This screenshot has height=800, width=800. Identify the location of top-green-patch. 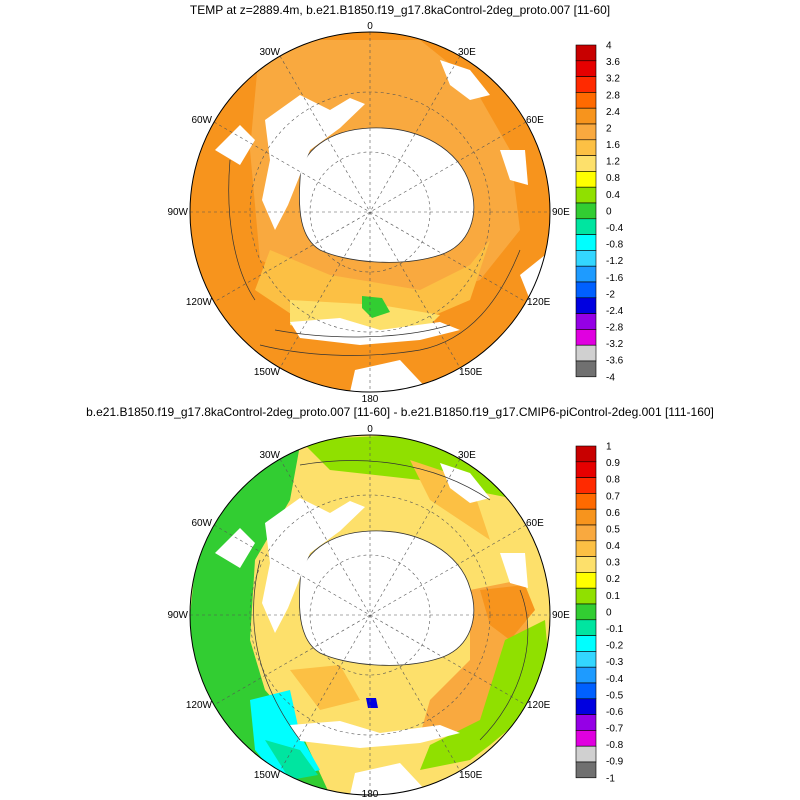
(376, 307).